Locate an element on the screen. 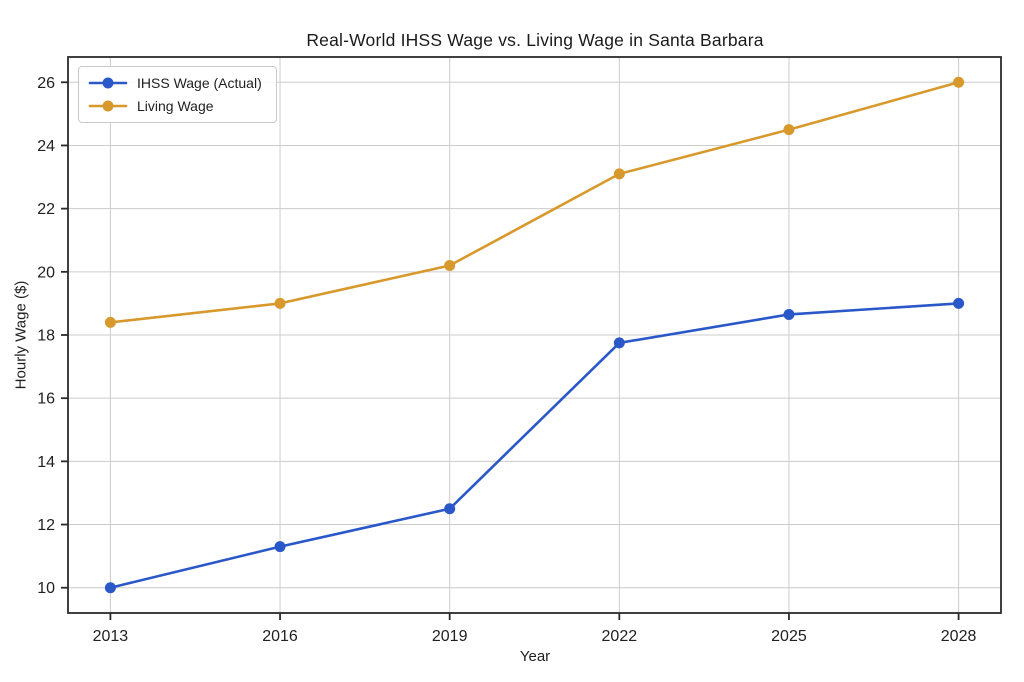  y-tick-label: 20 is located at coordinates (46, 272).